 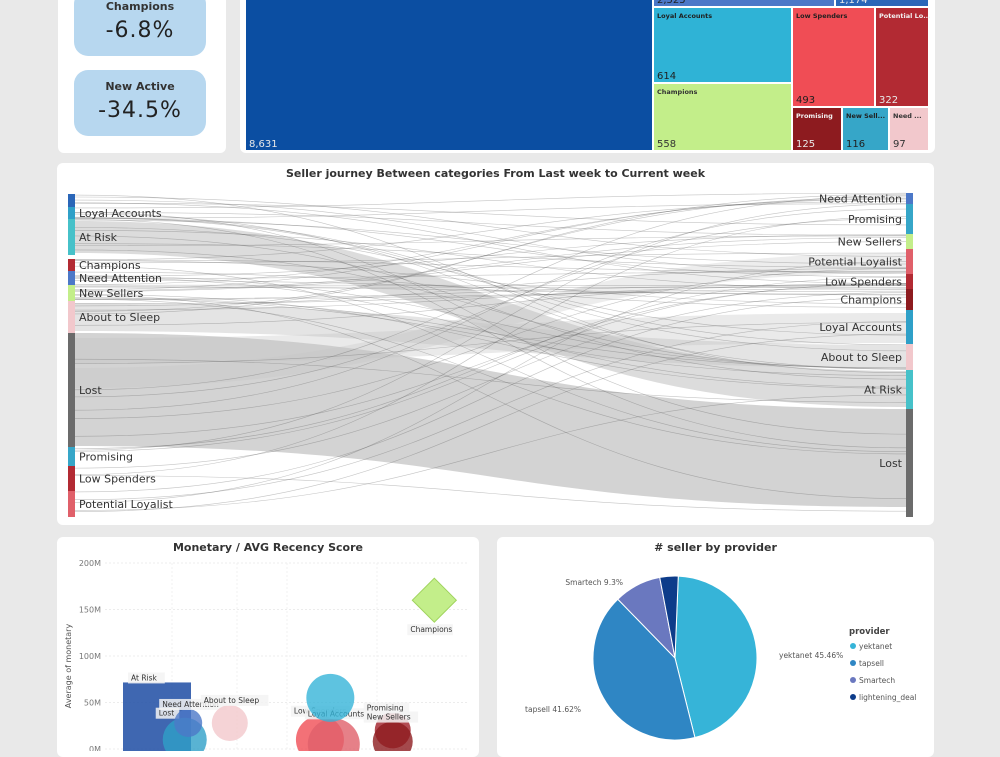 I want to click on sankey-target-label: Champions, so click(x=871, y=300).